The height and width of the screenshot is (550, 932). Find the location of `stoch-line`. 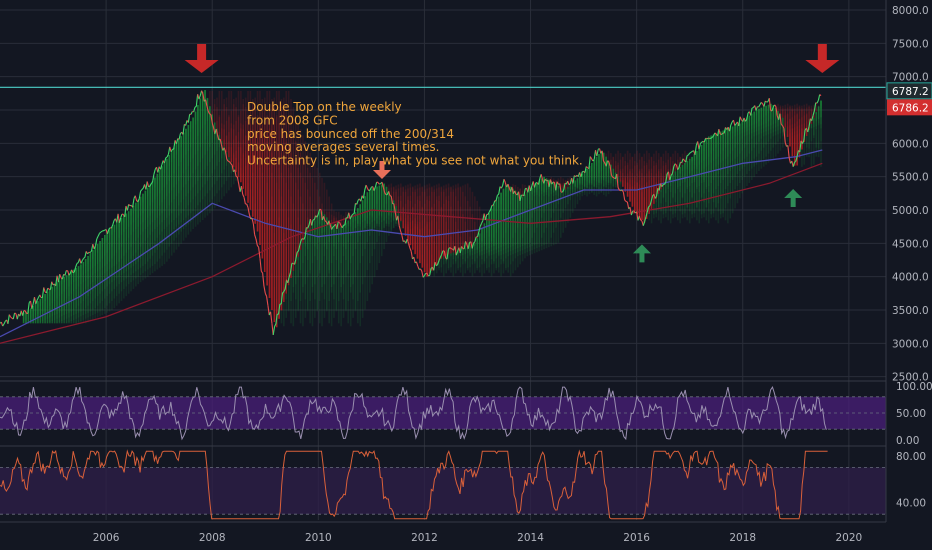

stoch-line is located at coordinates (413, 413).